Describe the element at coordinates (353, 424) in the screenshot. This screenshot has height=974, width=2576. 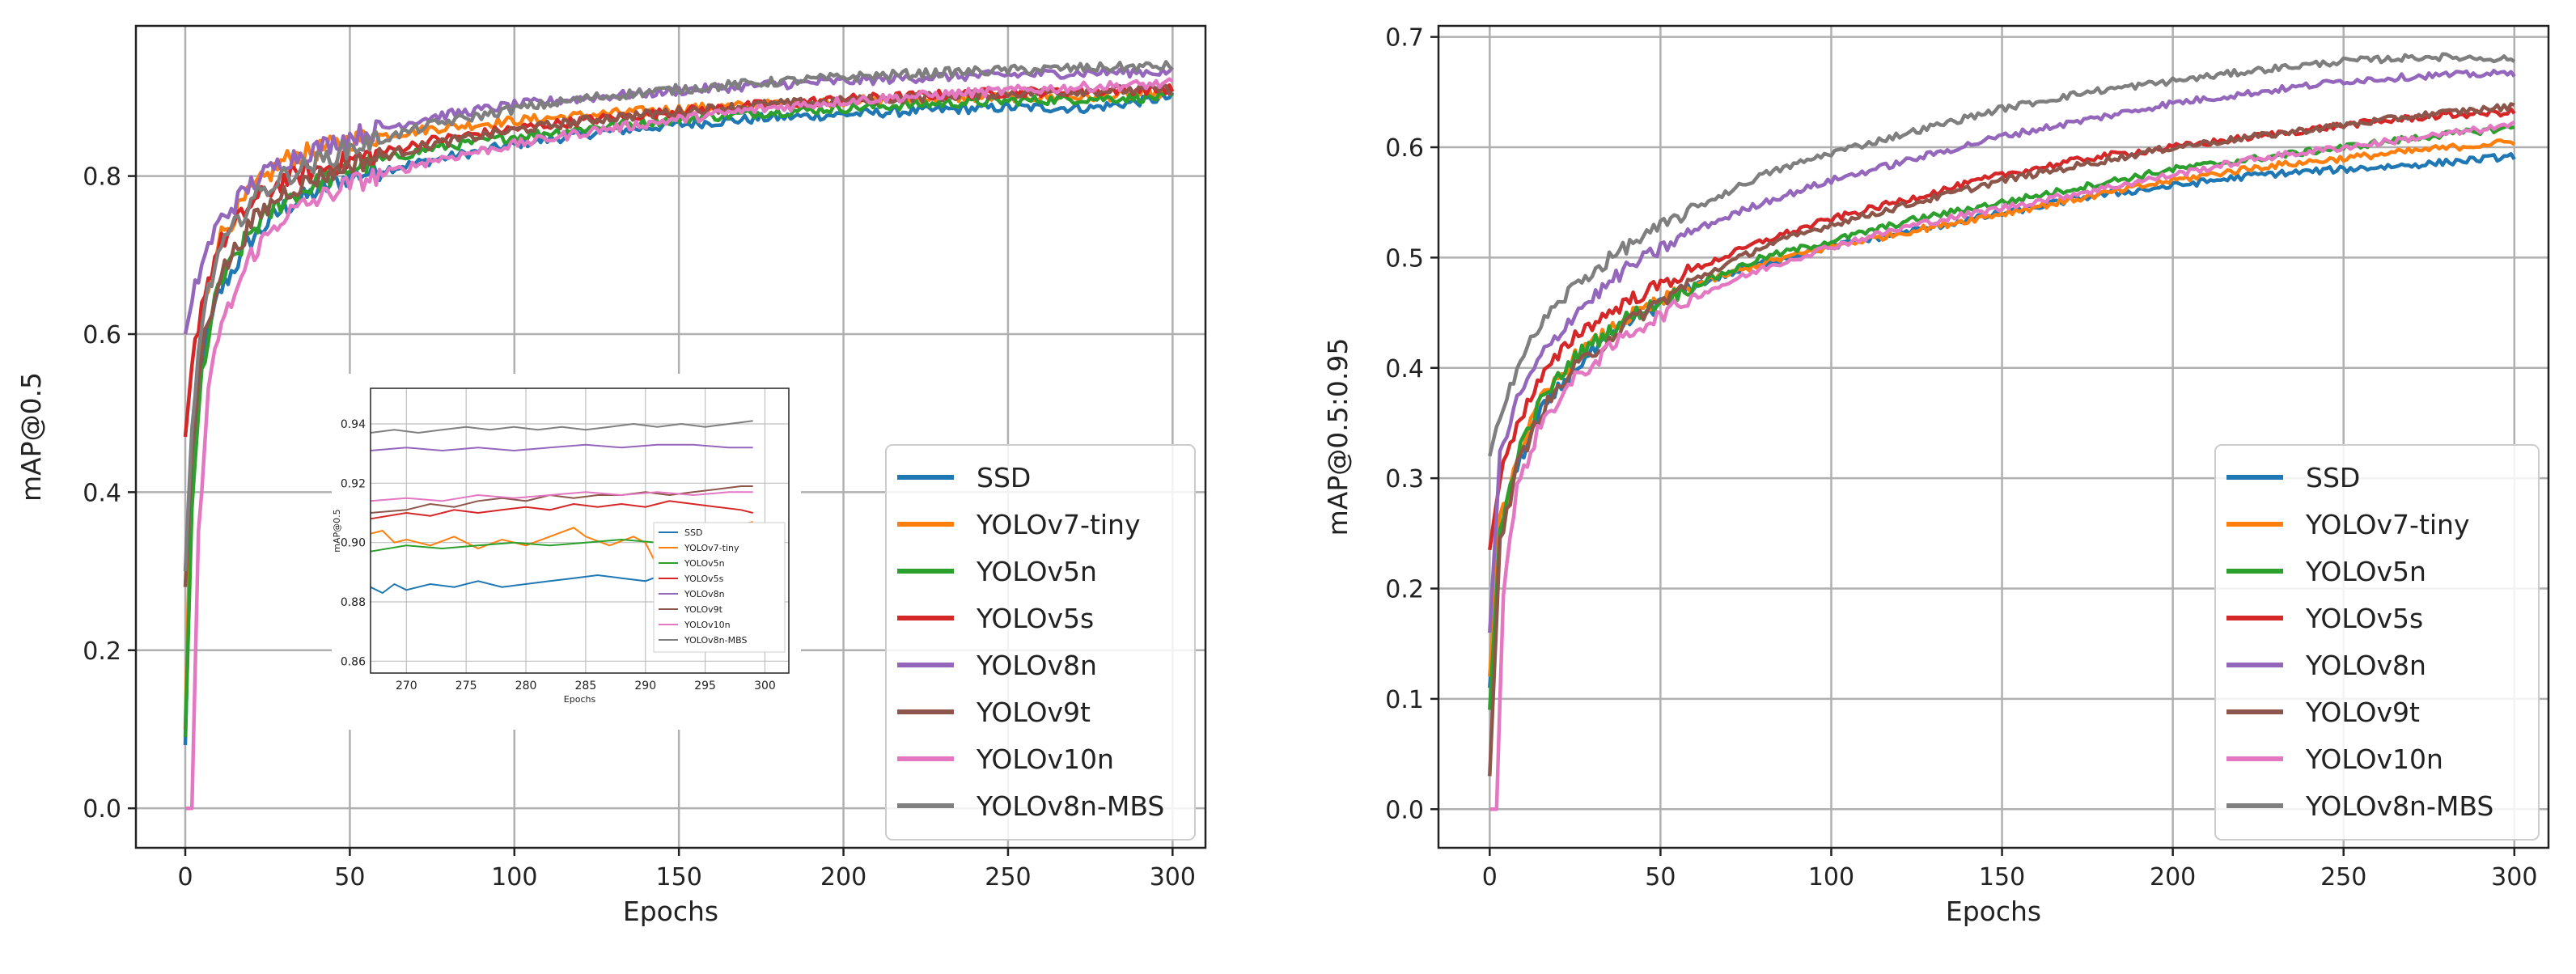
I see `inset-y-tick-label: 0.94` at that location.